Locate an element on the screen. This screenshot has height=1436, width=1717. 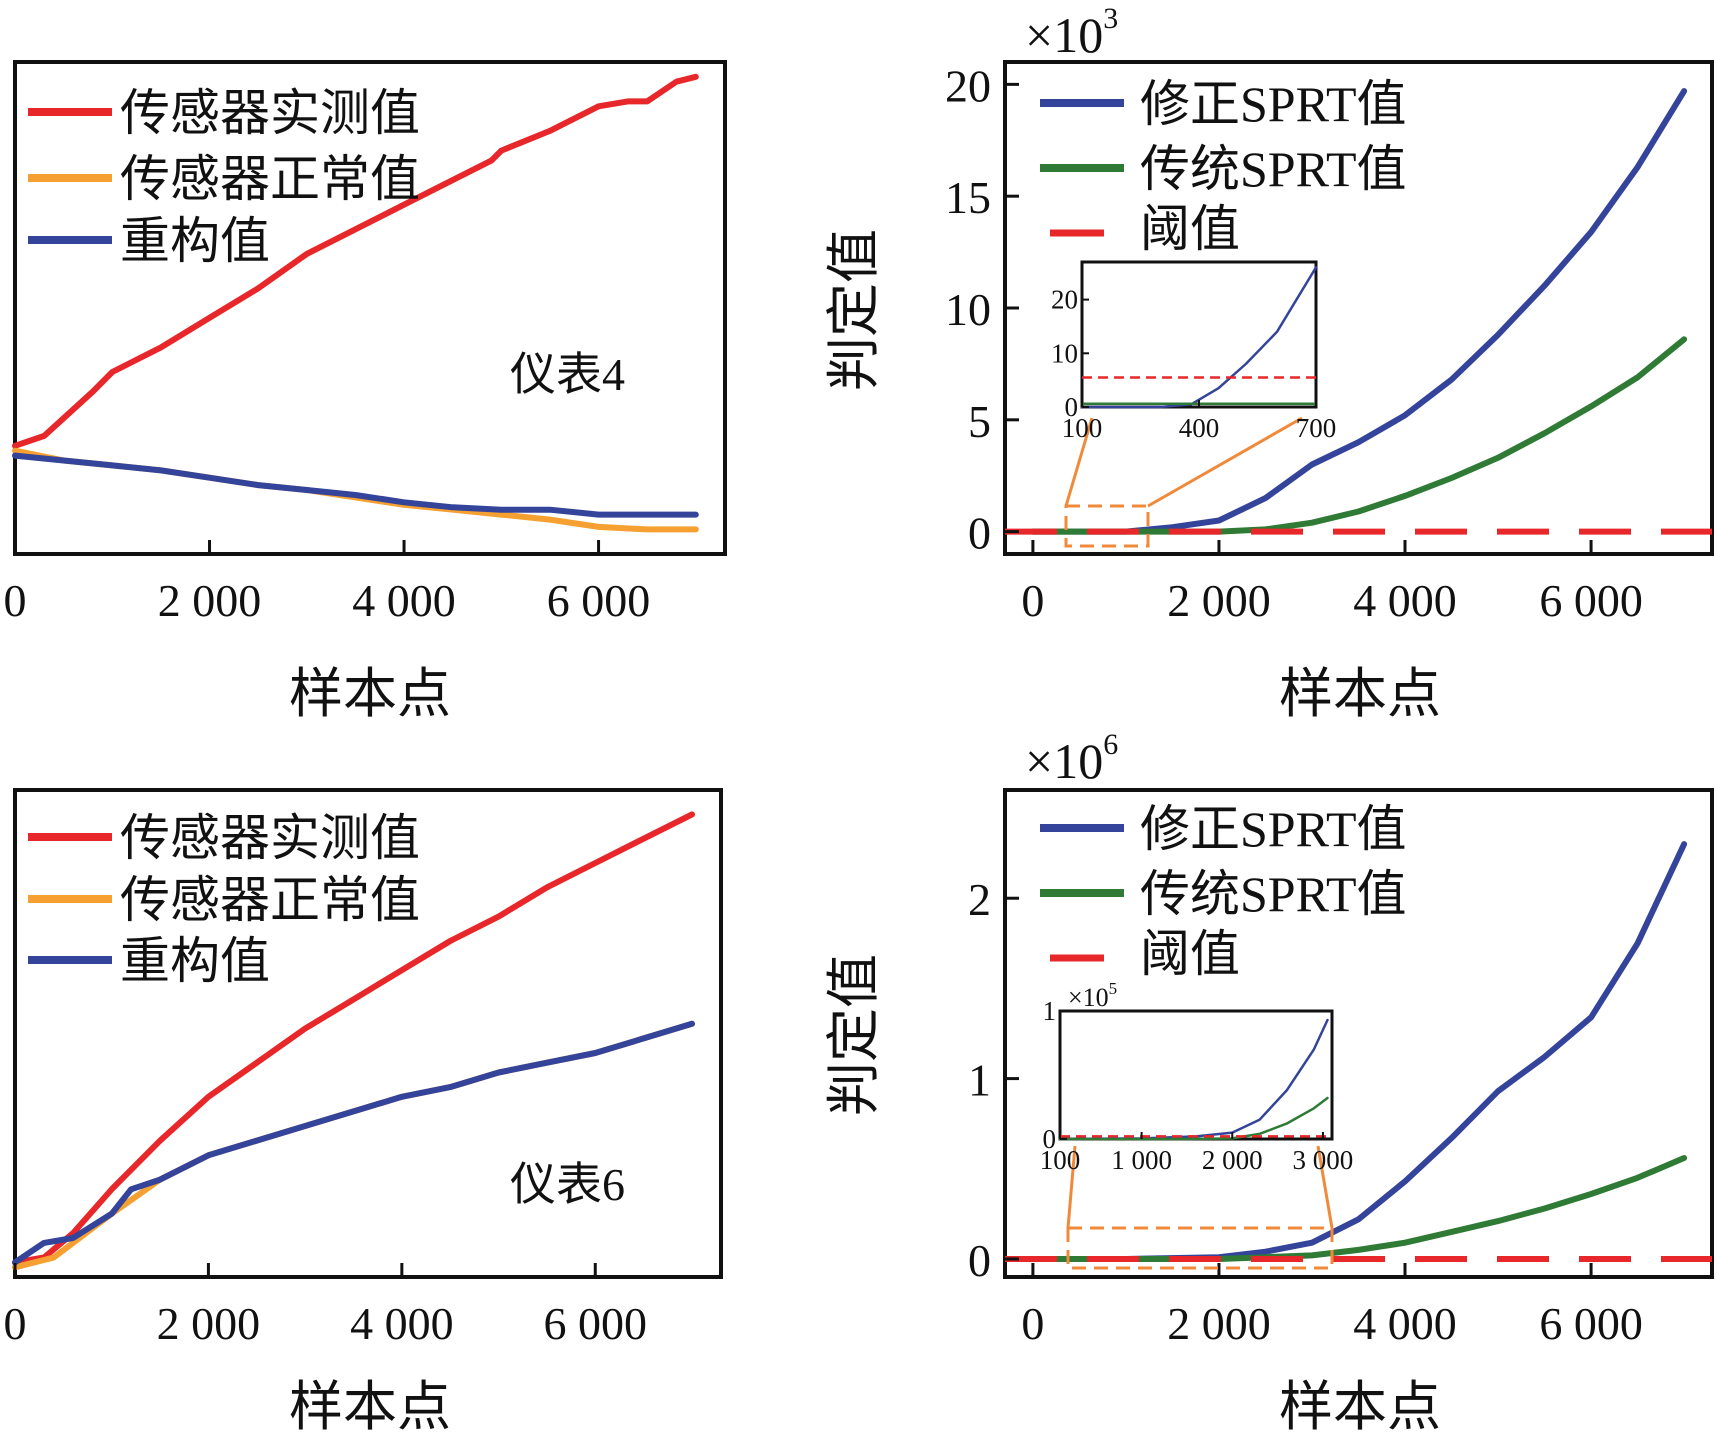
inset-meter4: 100 400 700 0 10 20 is located at coordinates (1193, 351).